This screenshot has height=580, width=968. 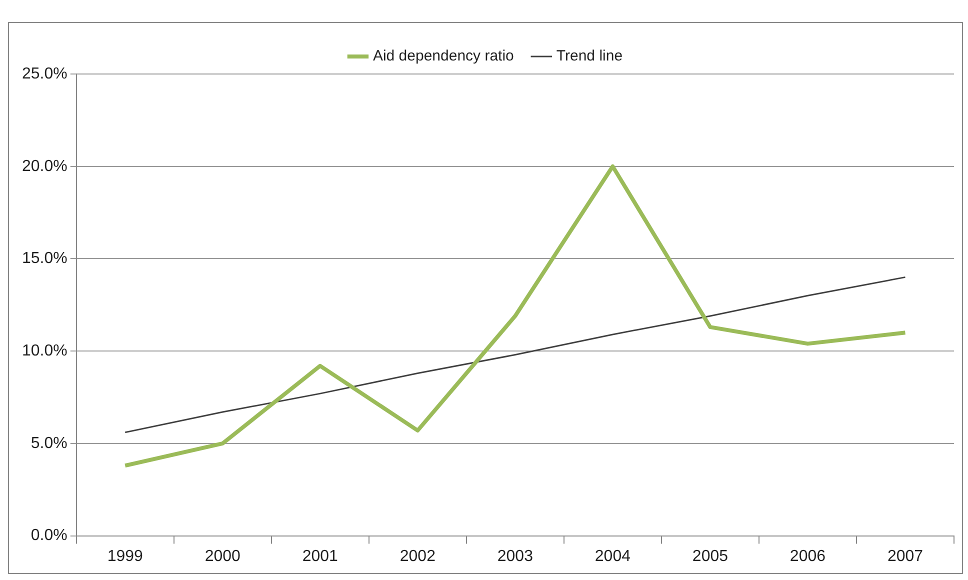 What do you see at coordinates (418, 556) in the screenshot?
I see `x-tick-label: 2002` at bounding box center [418, 556].